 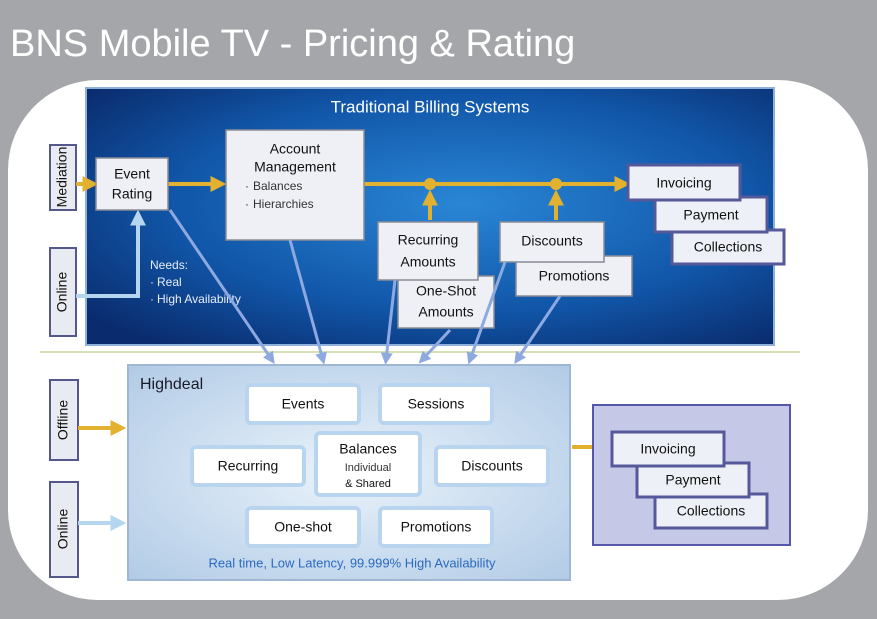 What do you see at coordinates (430, 106) in the screenshot?
I see `billing-title: Traditional Billing Systems` at bounding box center [430, 106].